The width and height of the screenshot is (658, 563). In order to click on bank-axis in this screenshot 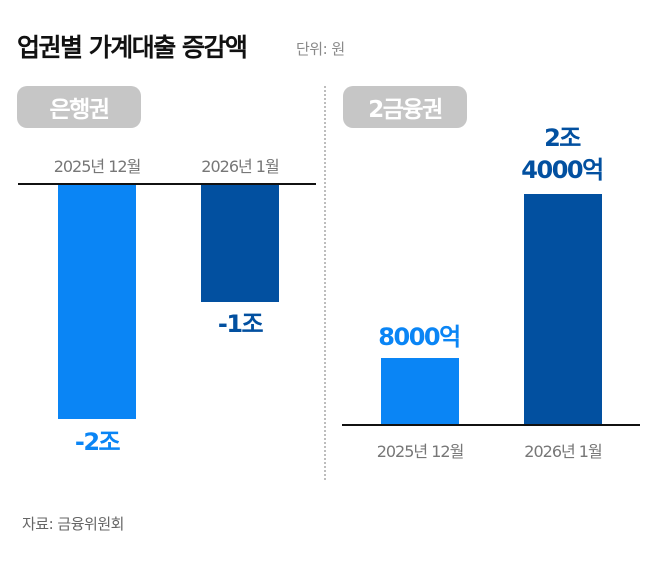, I will do `click(167, 184)`.